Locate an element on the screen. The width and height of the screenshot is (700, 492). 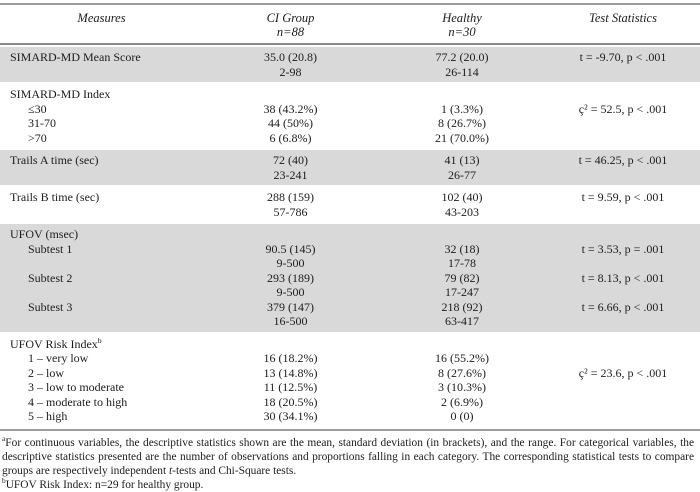
column-header-label: CI Group is located at coordinates (290, 18).